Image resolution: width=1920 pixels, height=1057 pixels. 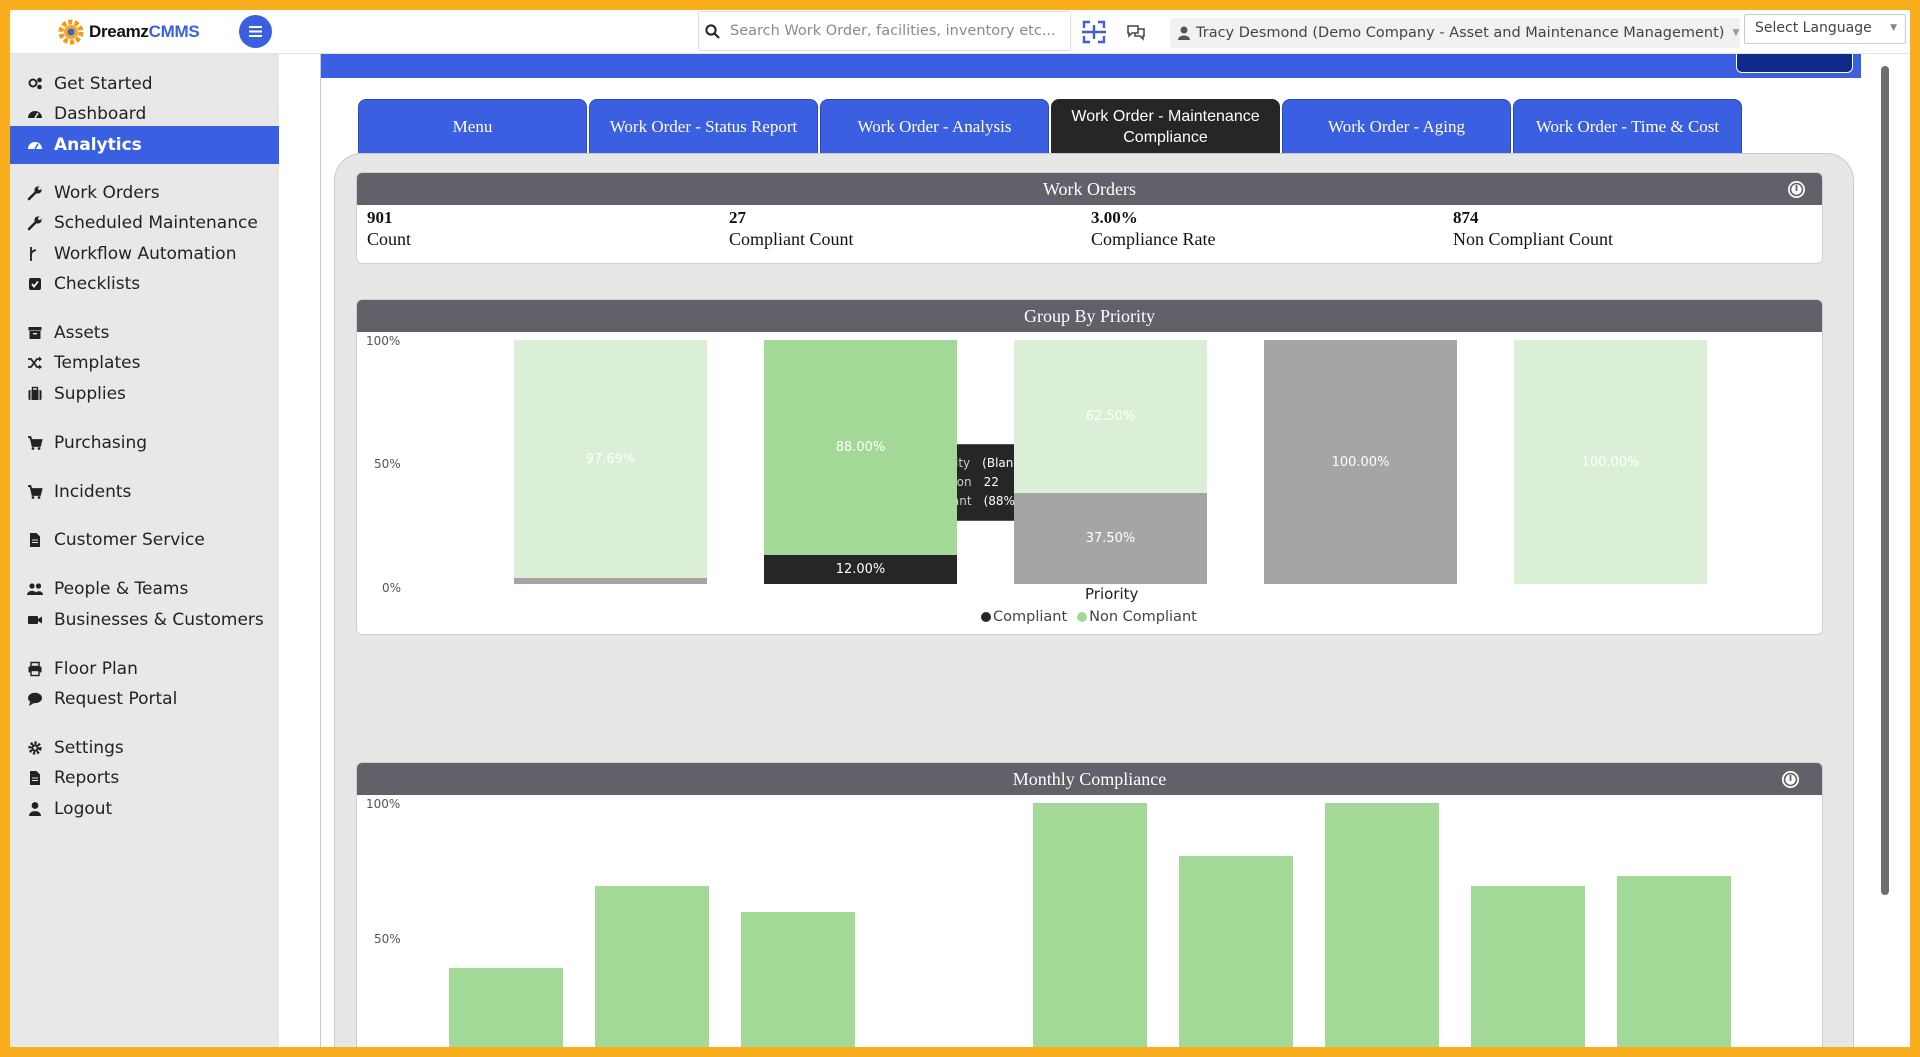 What do you see at coordinates (144, 284) in the screenshot?
I see `sidebar-item-checklists: Checklists` at bounding box center [144, 284].